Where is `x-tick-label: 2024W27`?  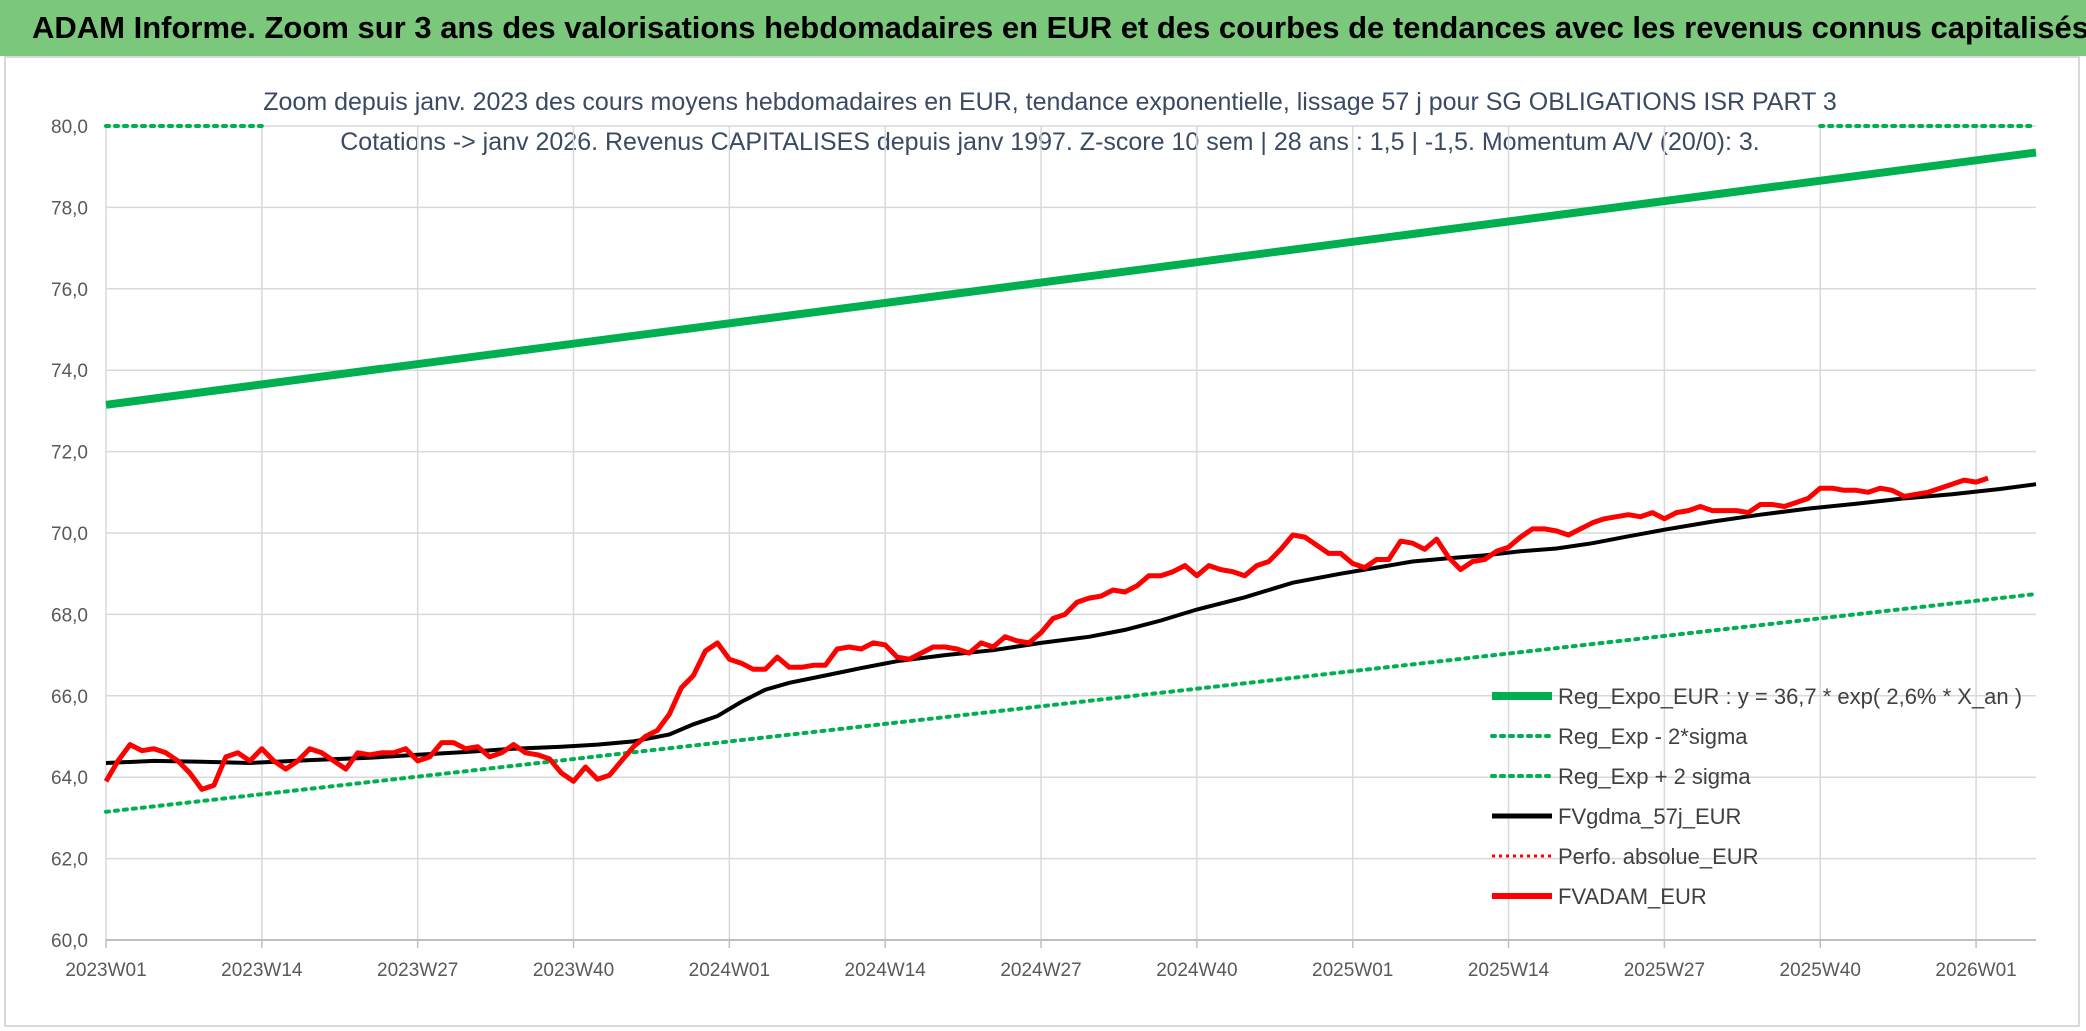
x-tick-label: 2024W27 is located at coordinates (1040, 970).